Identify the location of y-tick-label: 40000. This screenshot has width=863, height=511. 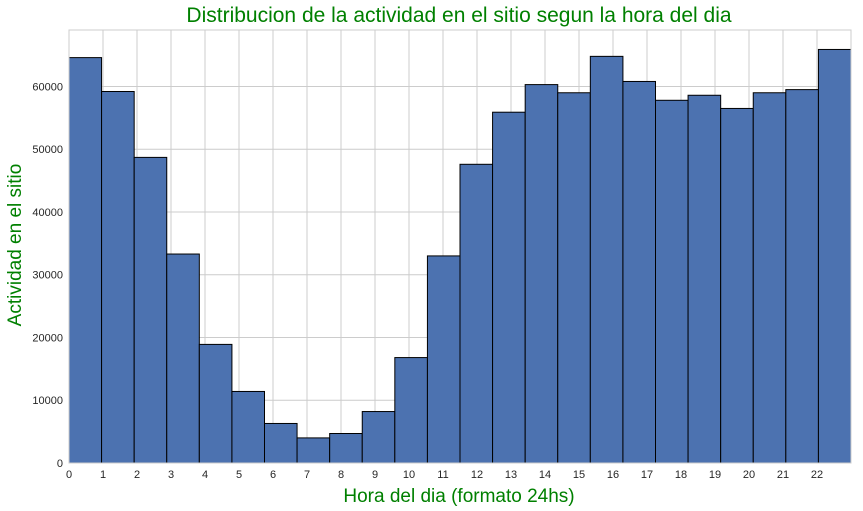
(47, 213).